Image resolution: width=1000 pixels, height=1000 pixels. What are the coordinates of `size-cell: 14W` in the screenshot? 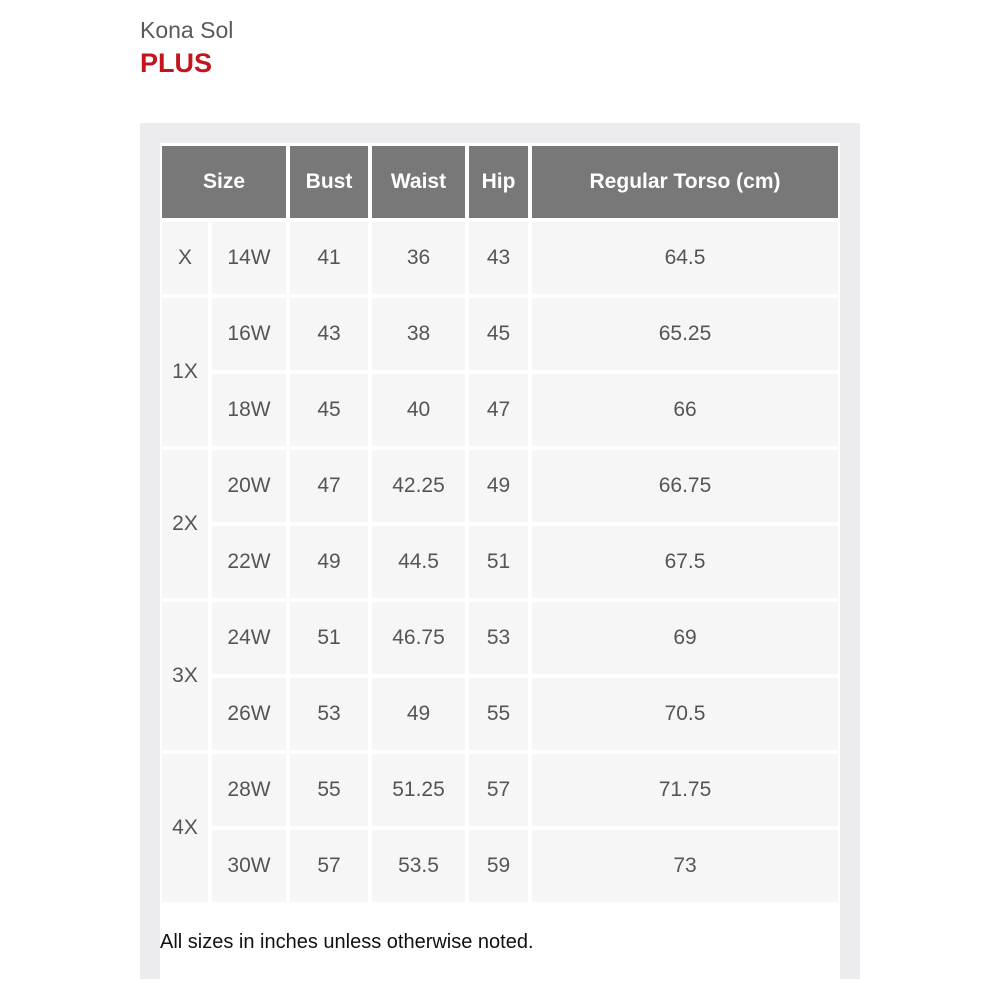 It's located at (249, 258).